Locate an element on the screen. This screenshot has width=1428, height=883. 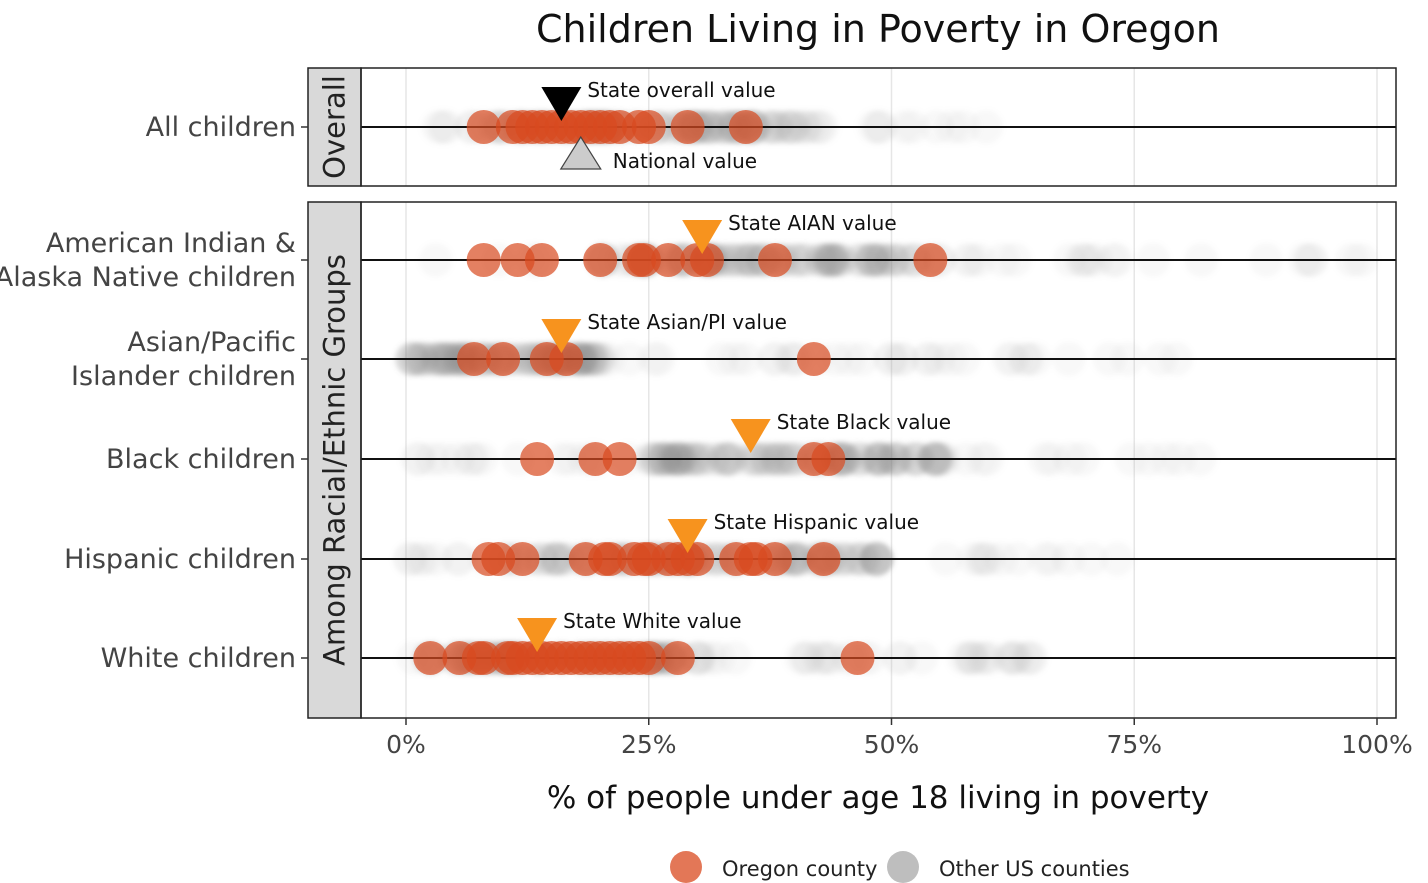
legend-oregon-swatch is located at coordinates (686, 867).